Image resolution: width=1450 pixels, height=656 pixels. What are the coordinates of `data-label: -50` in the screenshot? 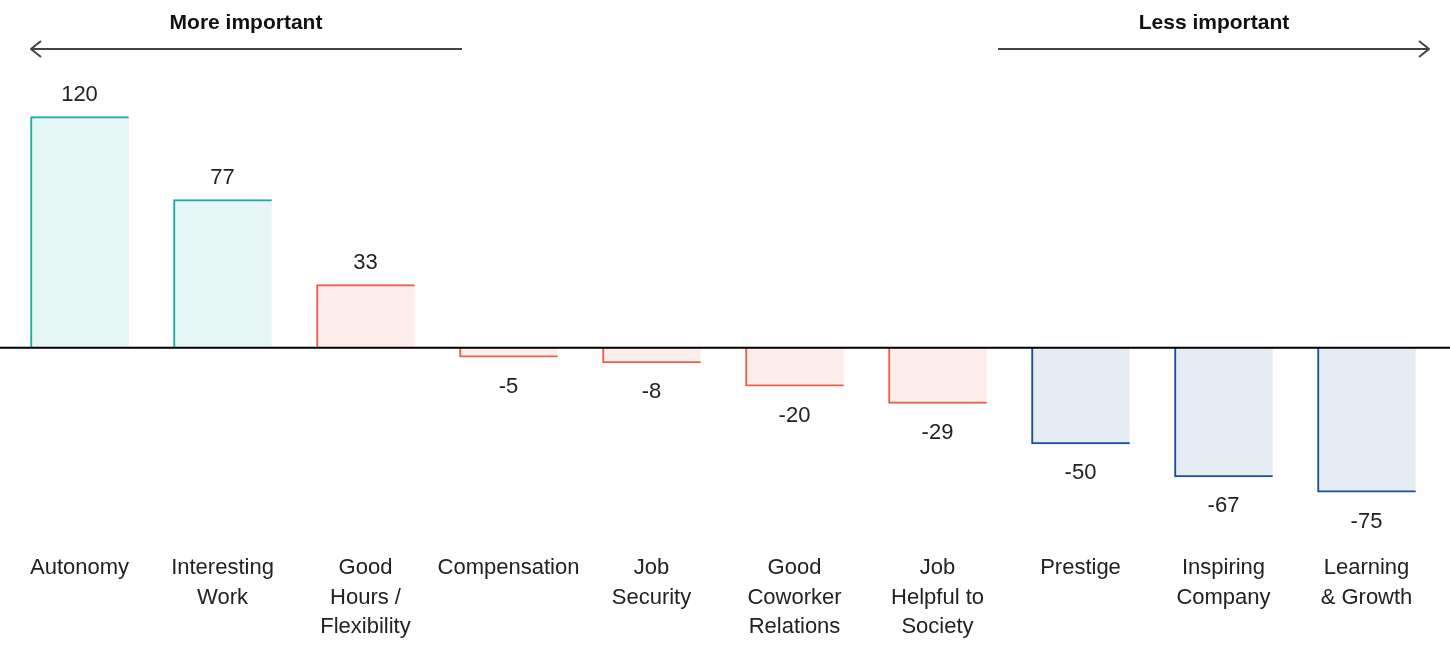 It's located at (1080, 472).